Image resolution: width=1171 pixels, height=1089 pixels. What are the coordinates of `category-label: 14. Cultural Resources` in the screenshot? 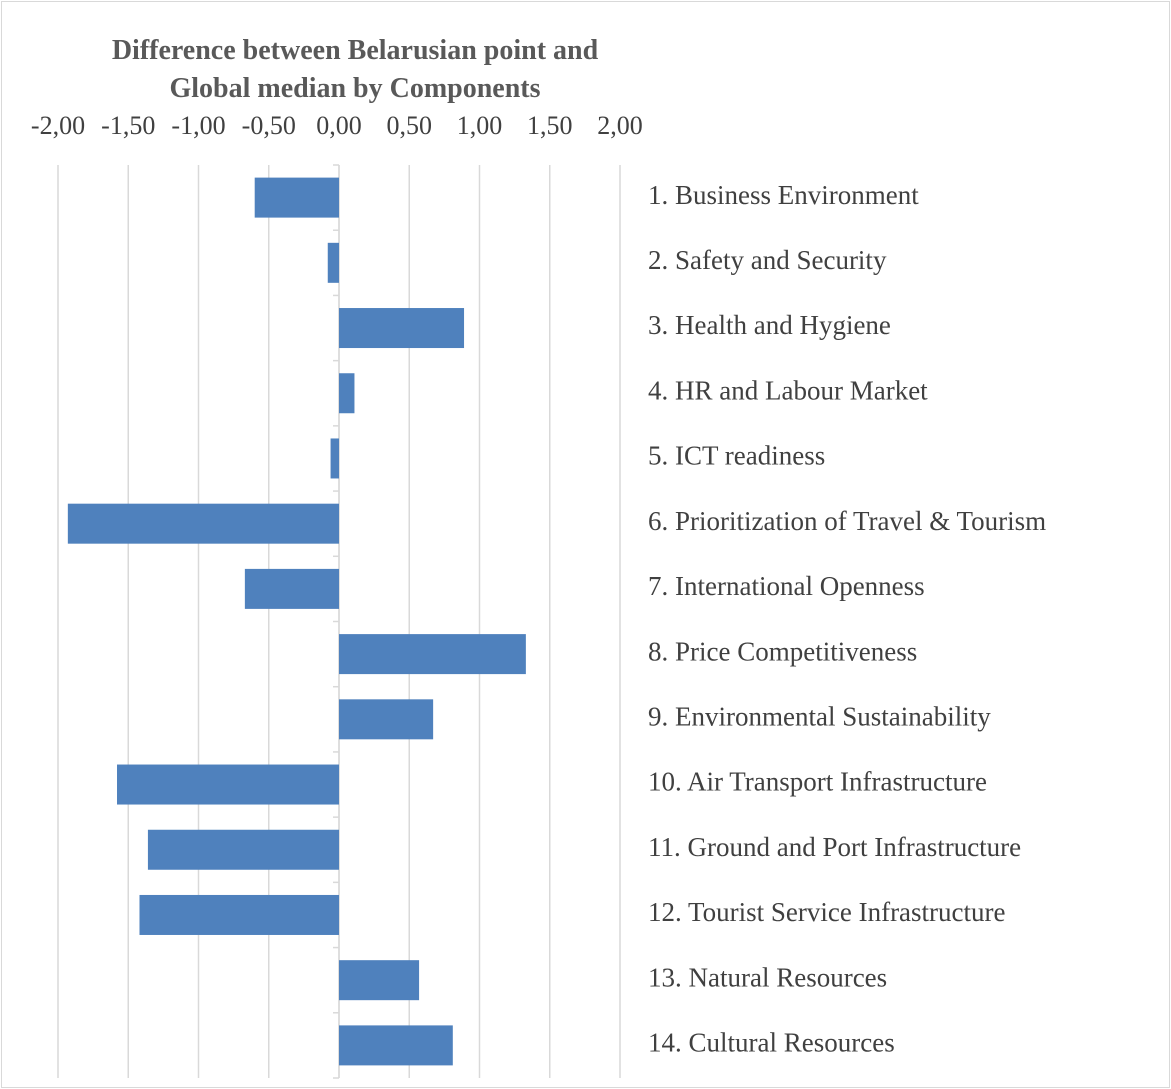 It's located at (771, 1043).